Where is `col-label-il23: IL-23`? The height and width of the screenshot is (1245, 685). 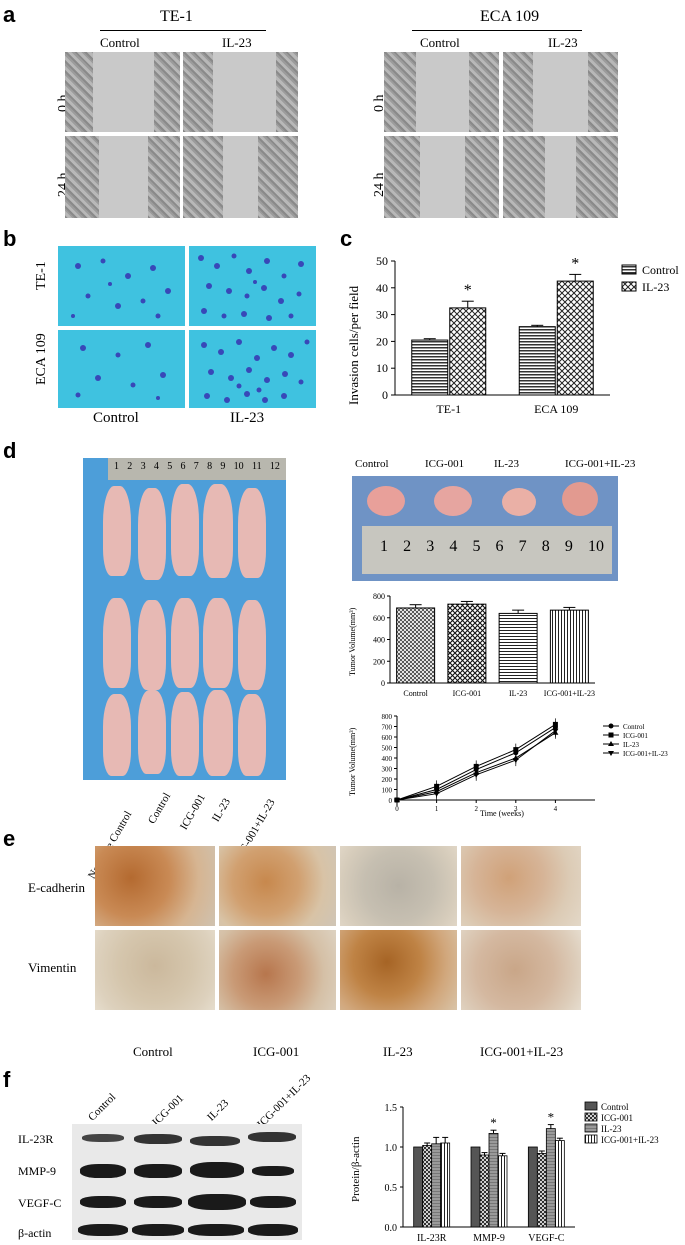 col-label-il23: IL-23 is located at coordinates (247, 418).